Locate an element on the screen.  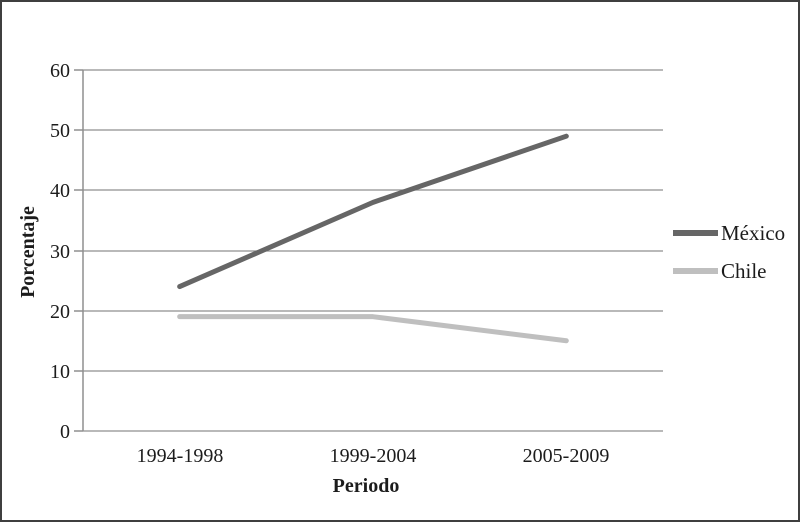
x-category-label-2: 1999-2004 is located at coordinates (373, 456).